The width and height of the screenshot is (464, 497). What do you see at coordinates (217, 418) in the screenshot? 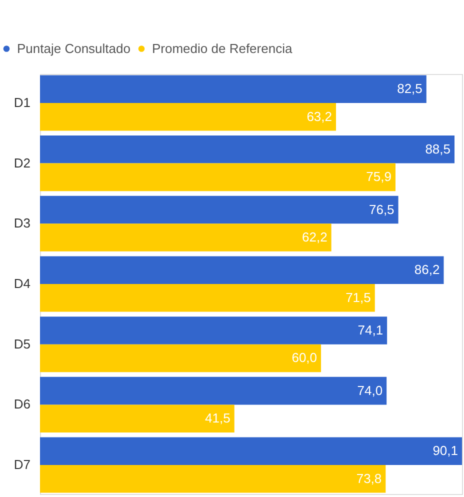
I see `data-label: 41,5` at bounding box center [217, 418].